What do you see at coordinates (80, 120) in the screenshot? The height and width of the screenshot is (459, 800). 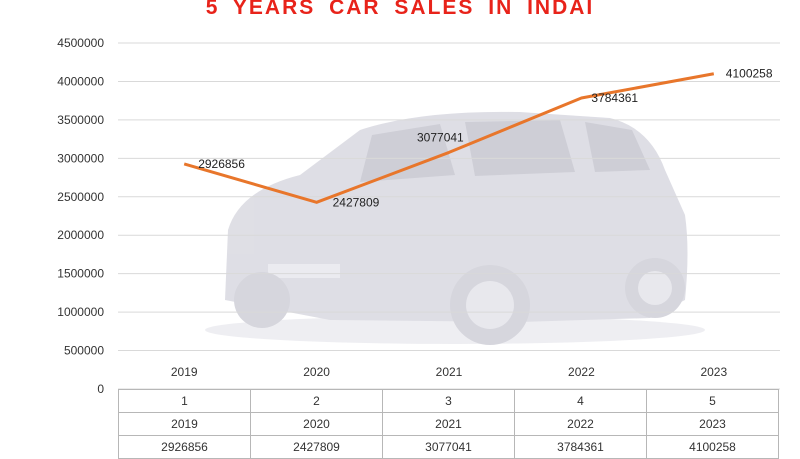 I see `y-tick-label: 3500000` at bounding box center [80, 120].